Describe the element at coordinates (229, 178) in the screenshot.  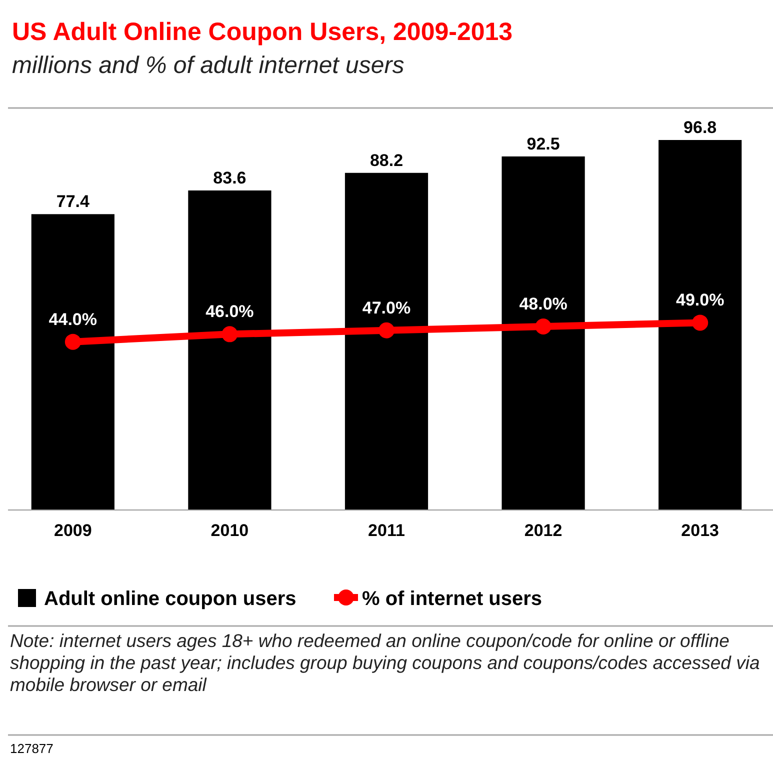
I see `data-label: 83.6` at that location.